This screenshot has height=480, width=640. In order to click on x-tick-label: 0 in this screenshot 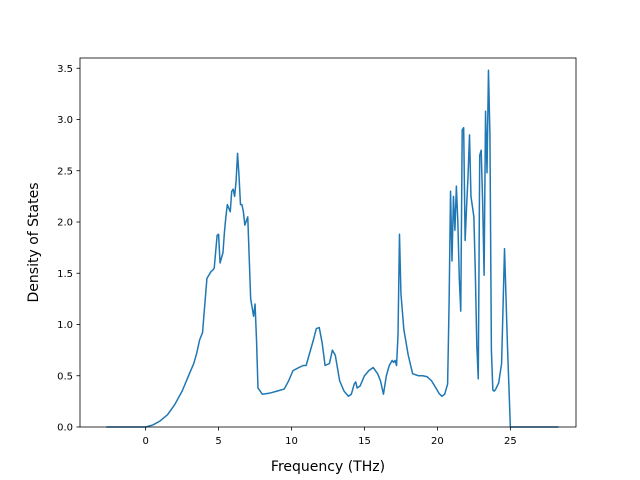, I will do `click(145, 441)`.